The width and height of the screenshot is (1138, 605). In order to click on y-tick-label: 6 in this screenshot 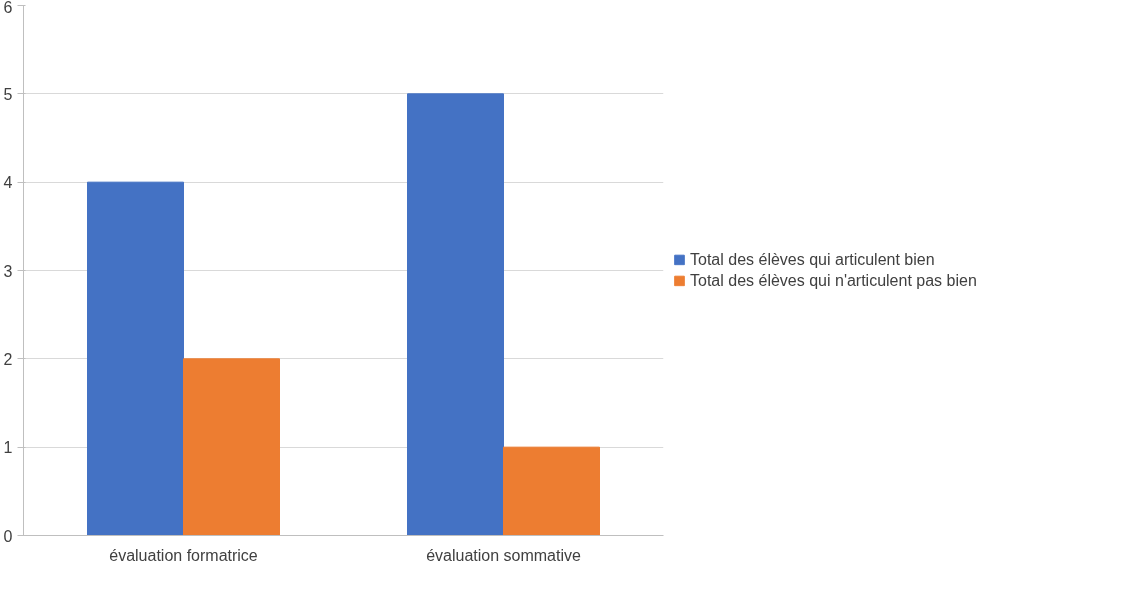, I will do `click(8, 8)`.